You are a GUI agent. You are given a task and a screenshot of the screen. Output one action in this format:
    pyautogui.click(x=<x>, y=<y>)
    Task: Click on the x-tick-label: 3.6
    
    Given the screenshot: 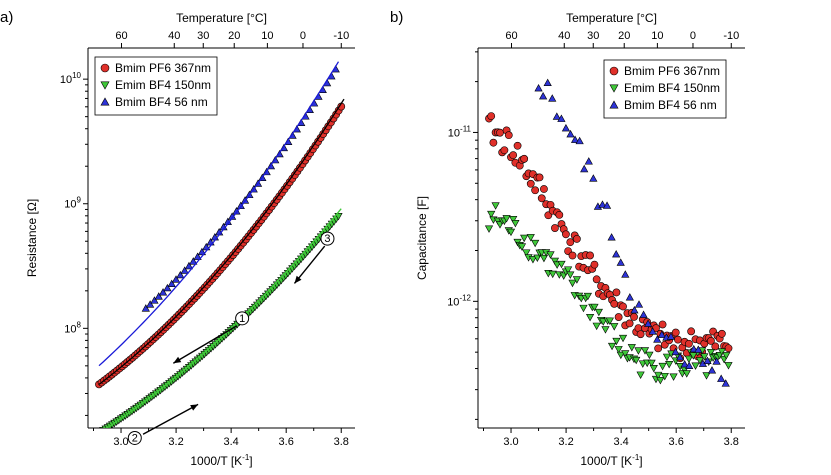 What is the action you would take?
    pyautogui.click(x=676, y=442)
    